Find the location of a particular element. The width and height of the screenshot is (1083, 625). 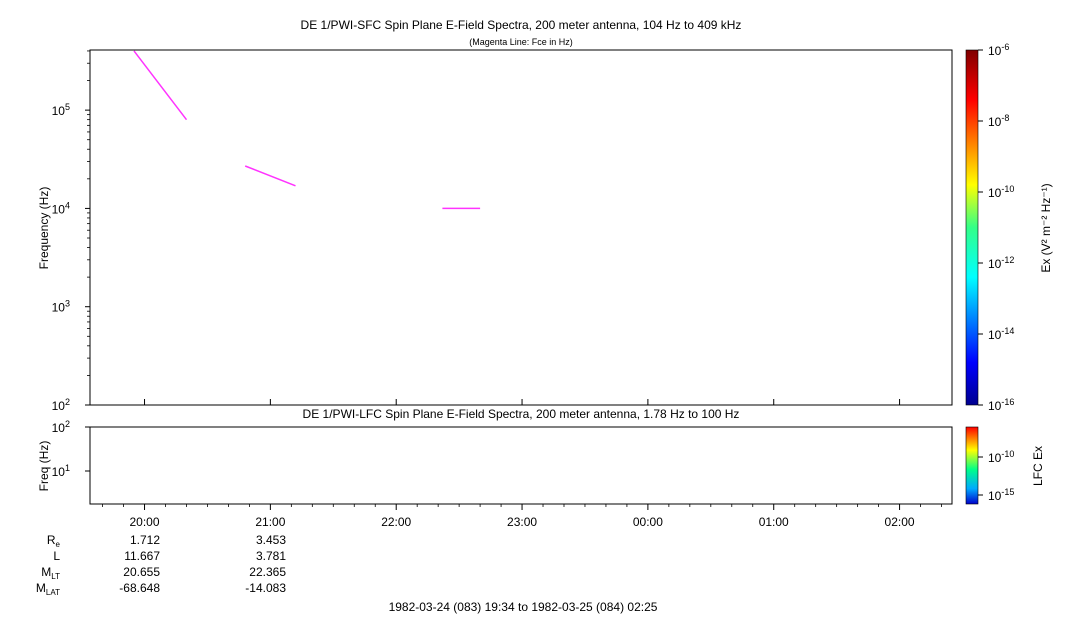

lfc-y-axis: 10¹ 10² is located at coordinates (71, 449).